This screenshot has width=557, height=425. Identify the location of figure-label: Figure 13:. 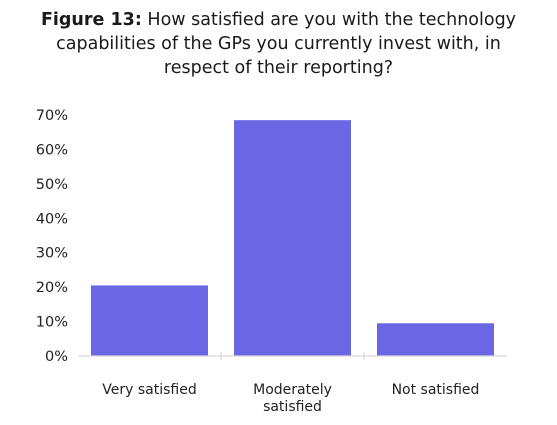
(91, 20).